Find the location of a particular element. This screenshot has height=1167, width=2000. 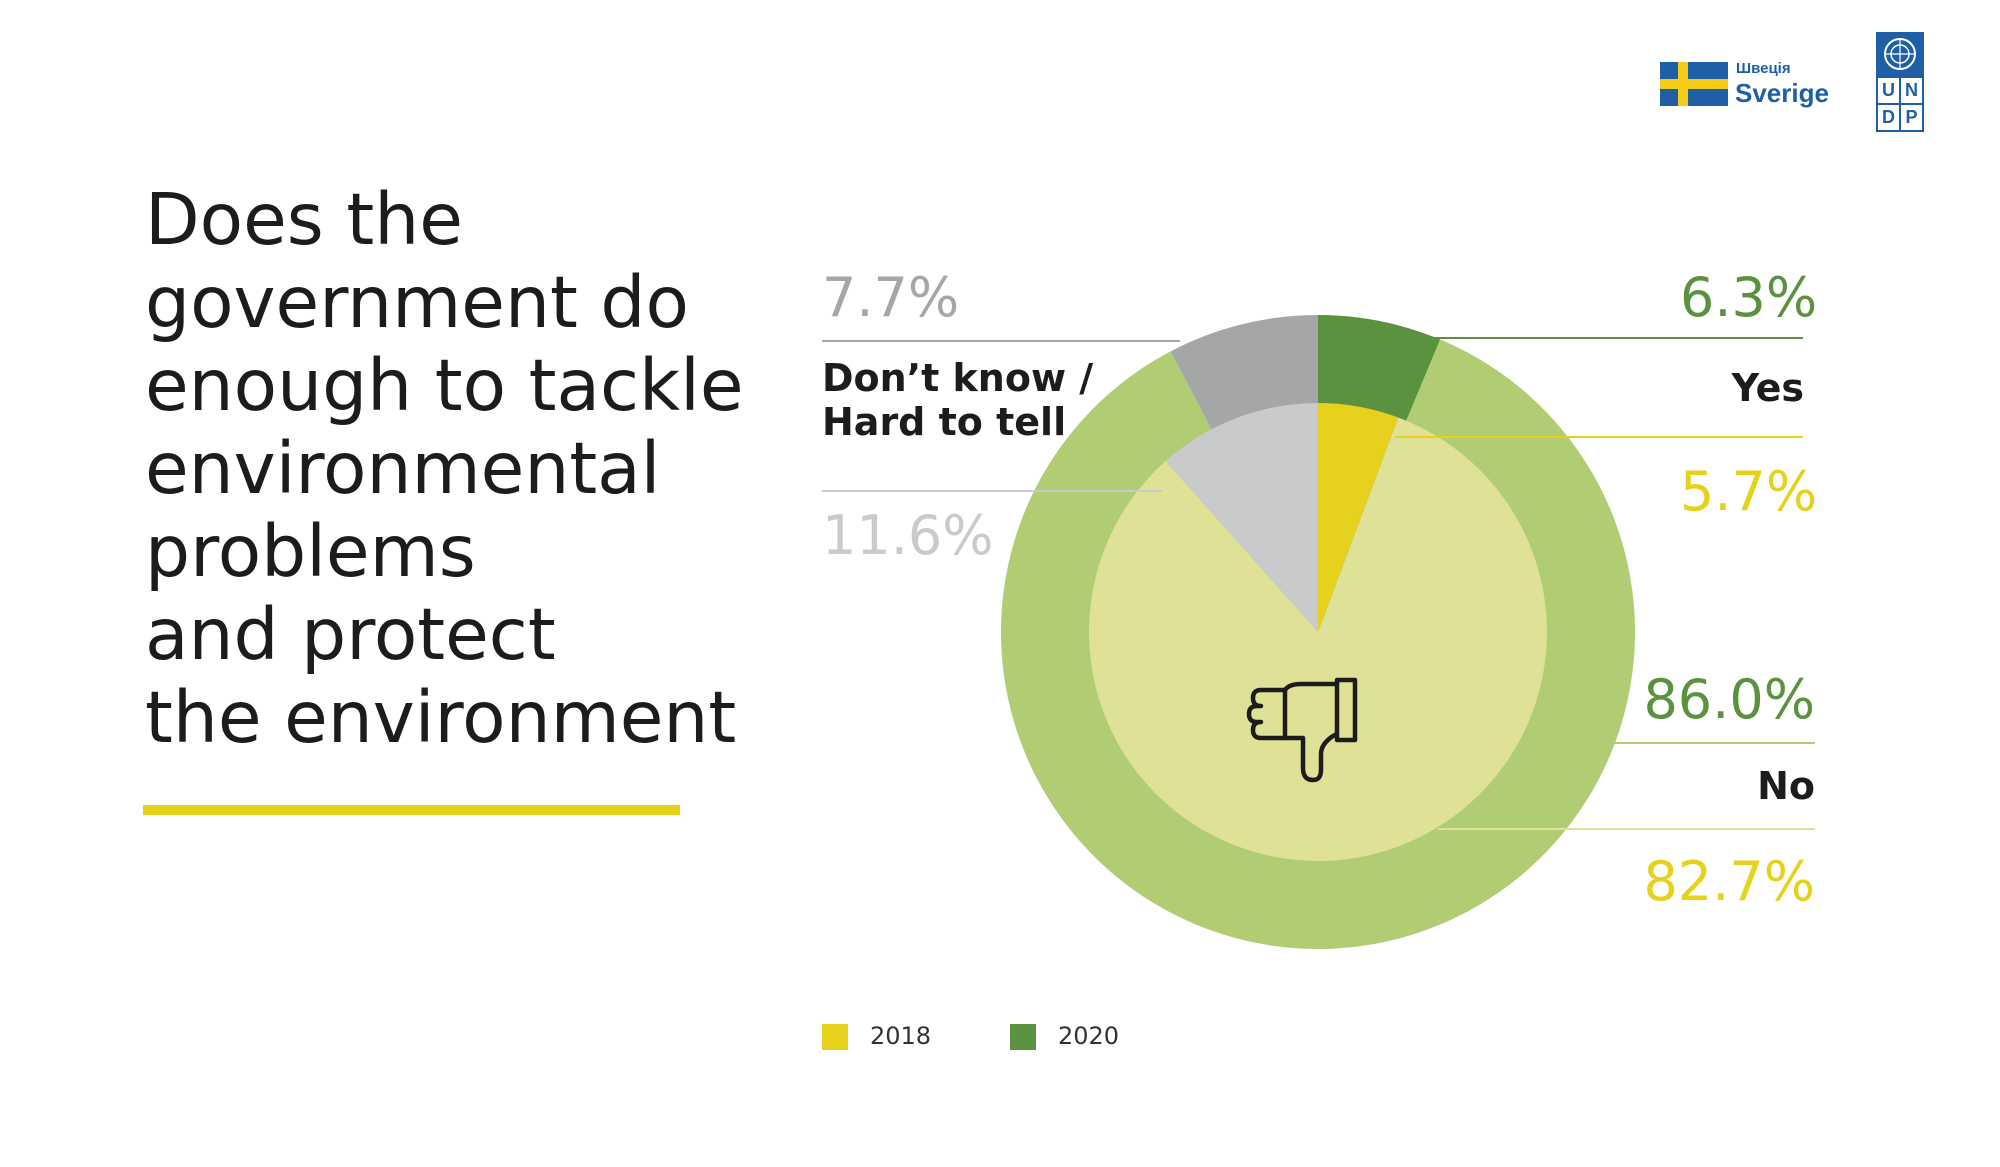

undp-logo: U N D P is located at coordinates (1900, 82).